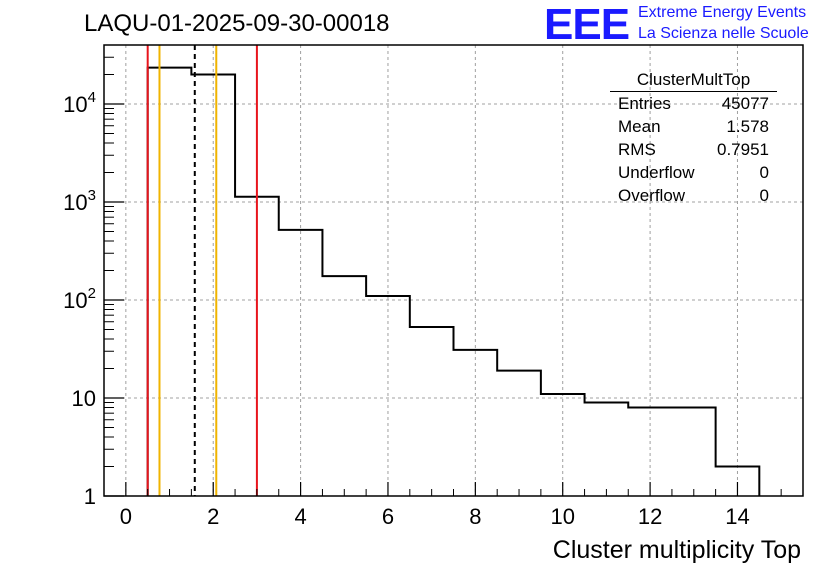 The width and height of the screenshot is (836, 572). Describe the element at coordinates (79, 299) in the screenshot. I see `y-tick-label: 10²` at that location.